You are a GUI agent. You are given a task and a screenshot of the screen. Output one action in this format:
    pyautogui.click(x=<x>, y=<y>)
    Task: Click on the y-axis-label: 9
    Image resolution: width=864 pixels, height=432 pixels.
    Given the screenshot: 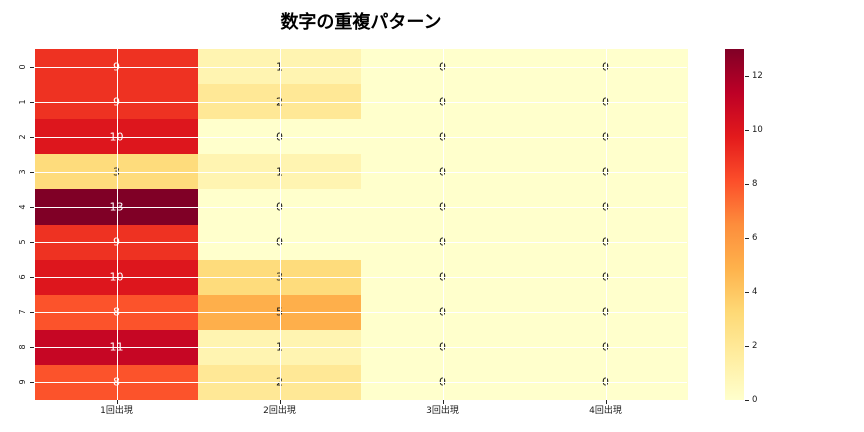 What is the action you would take?
    pyautogui.click(x=22, y=382)
    